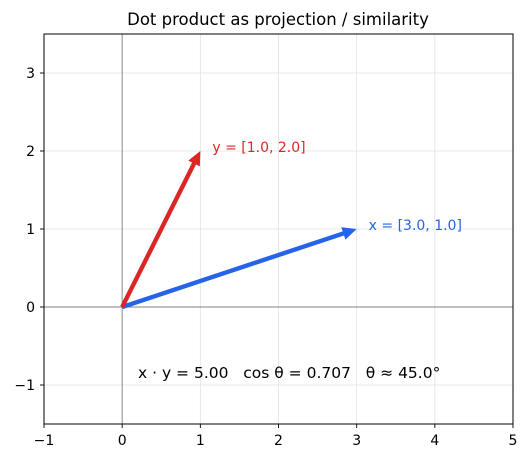  I want to click on vector-y-arrow, so click(160, 229).